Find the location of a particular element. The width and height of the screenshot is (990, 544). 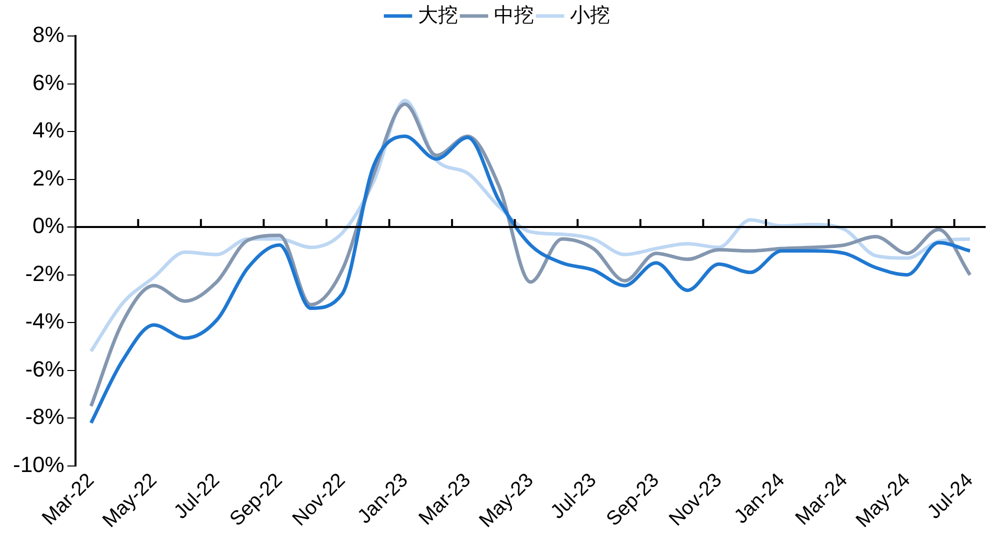

y-tick-label: -6% is located at coordinates (44, 369).